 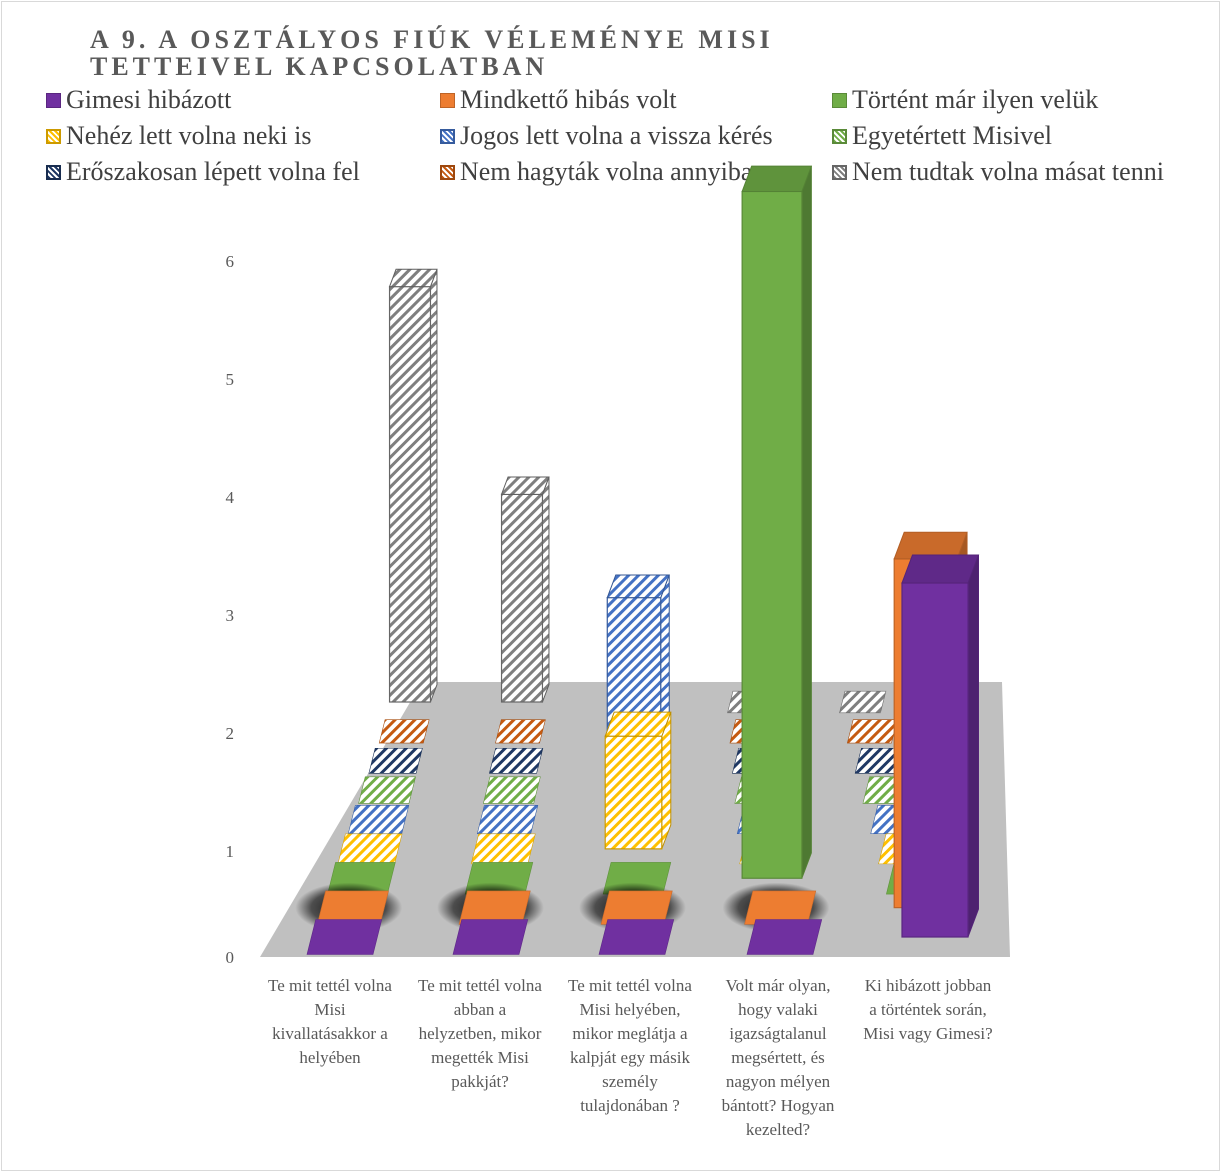 I want to click on legend-label: Jogos lett volna a vissza kérés, so click(x=616, y=135).